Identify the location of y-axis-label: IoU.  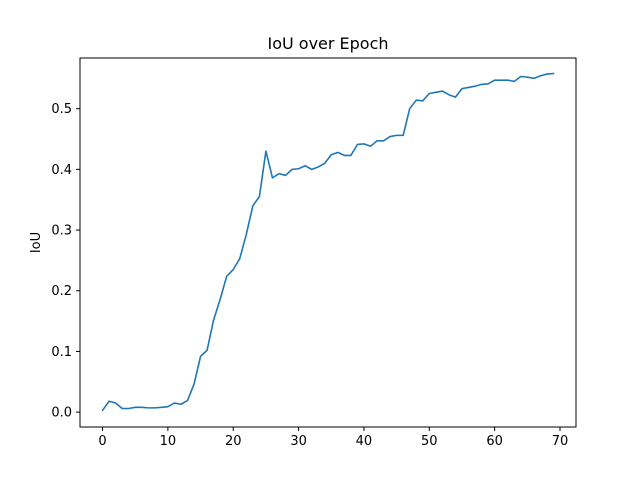
(36, 242).